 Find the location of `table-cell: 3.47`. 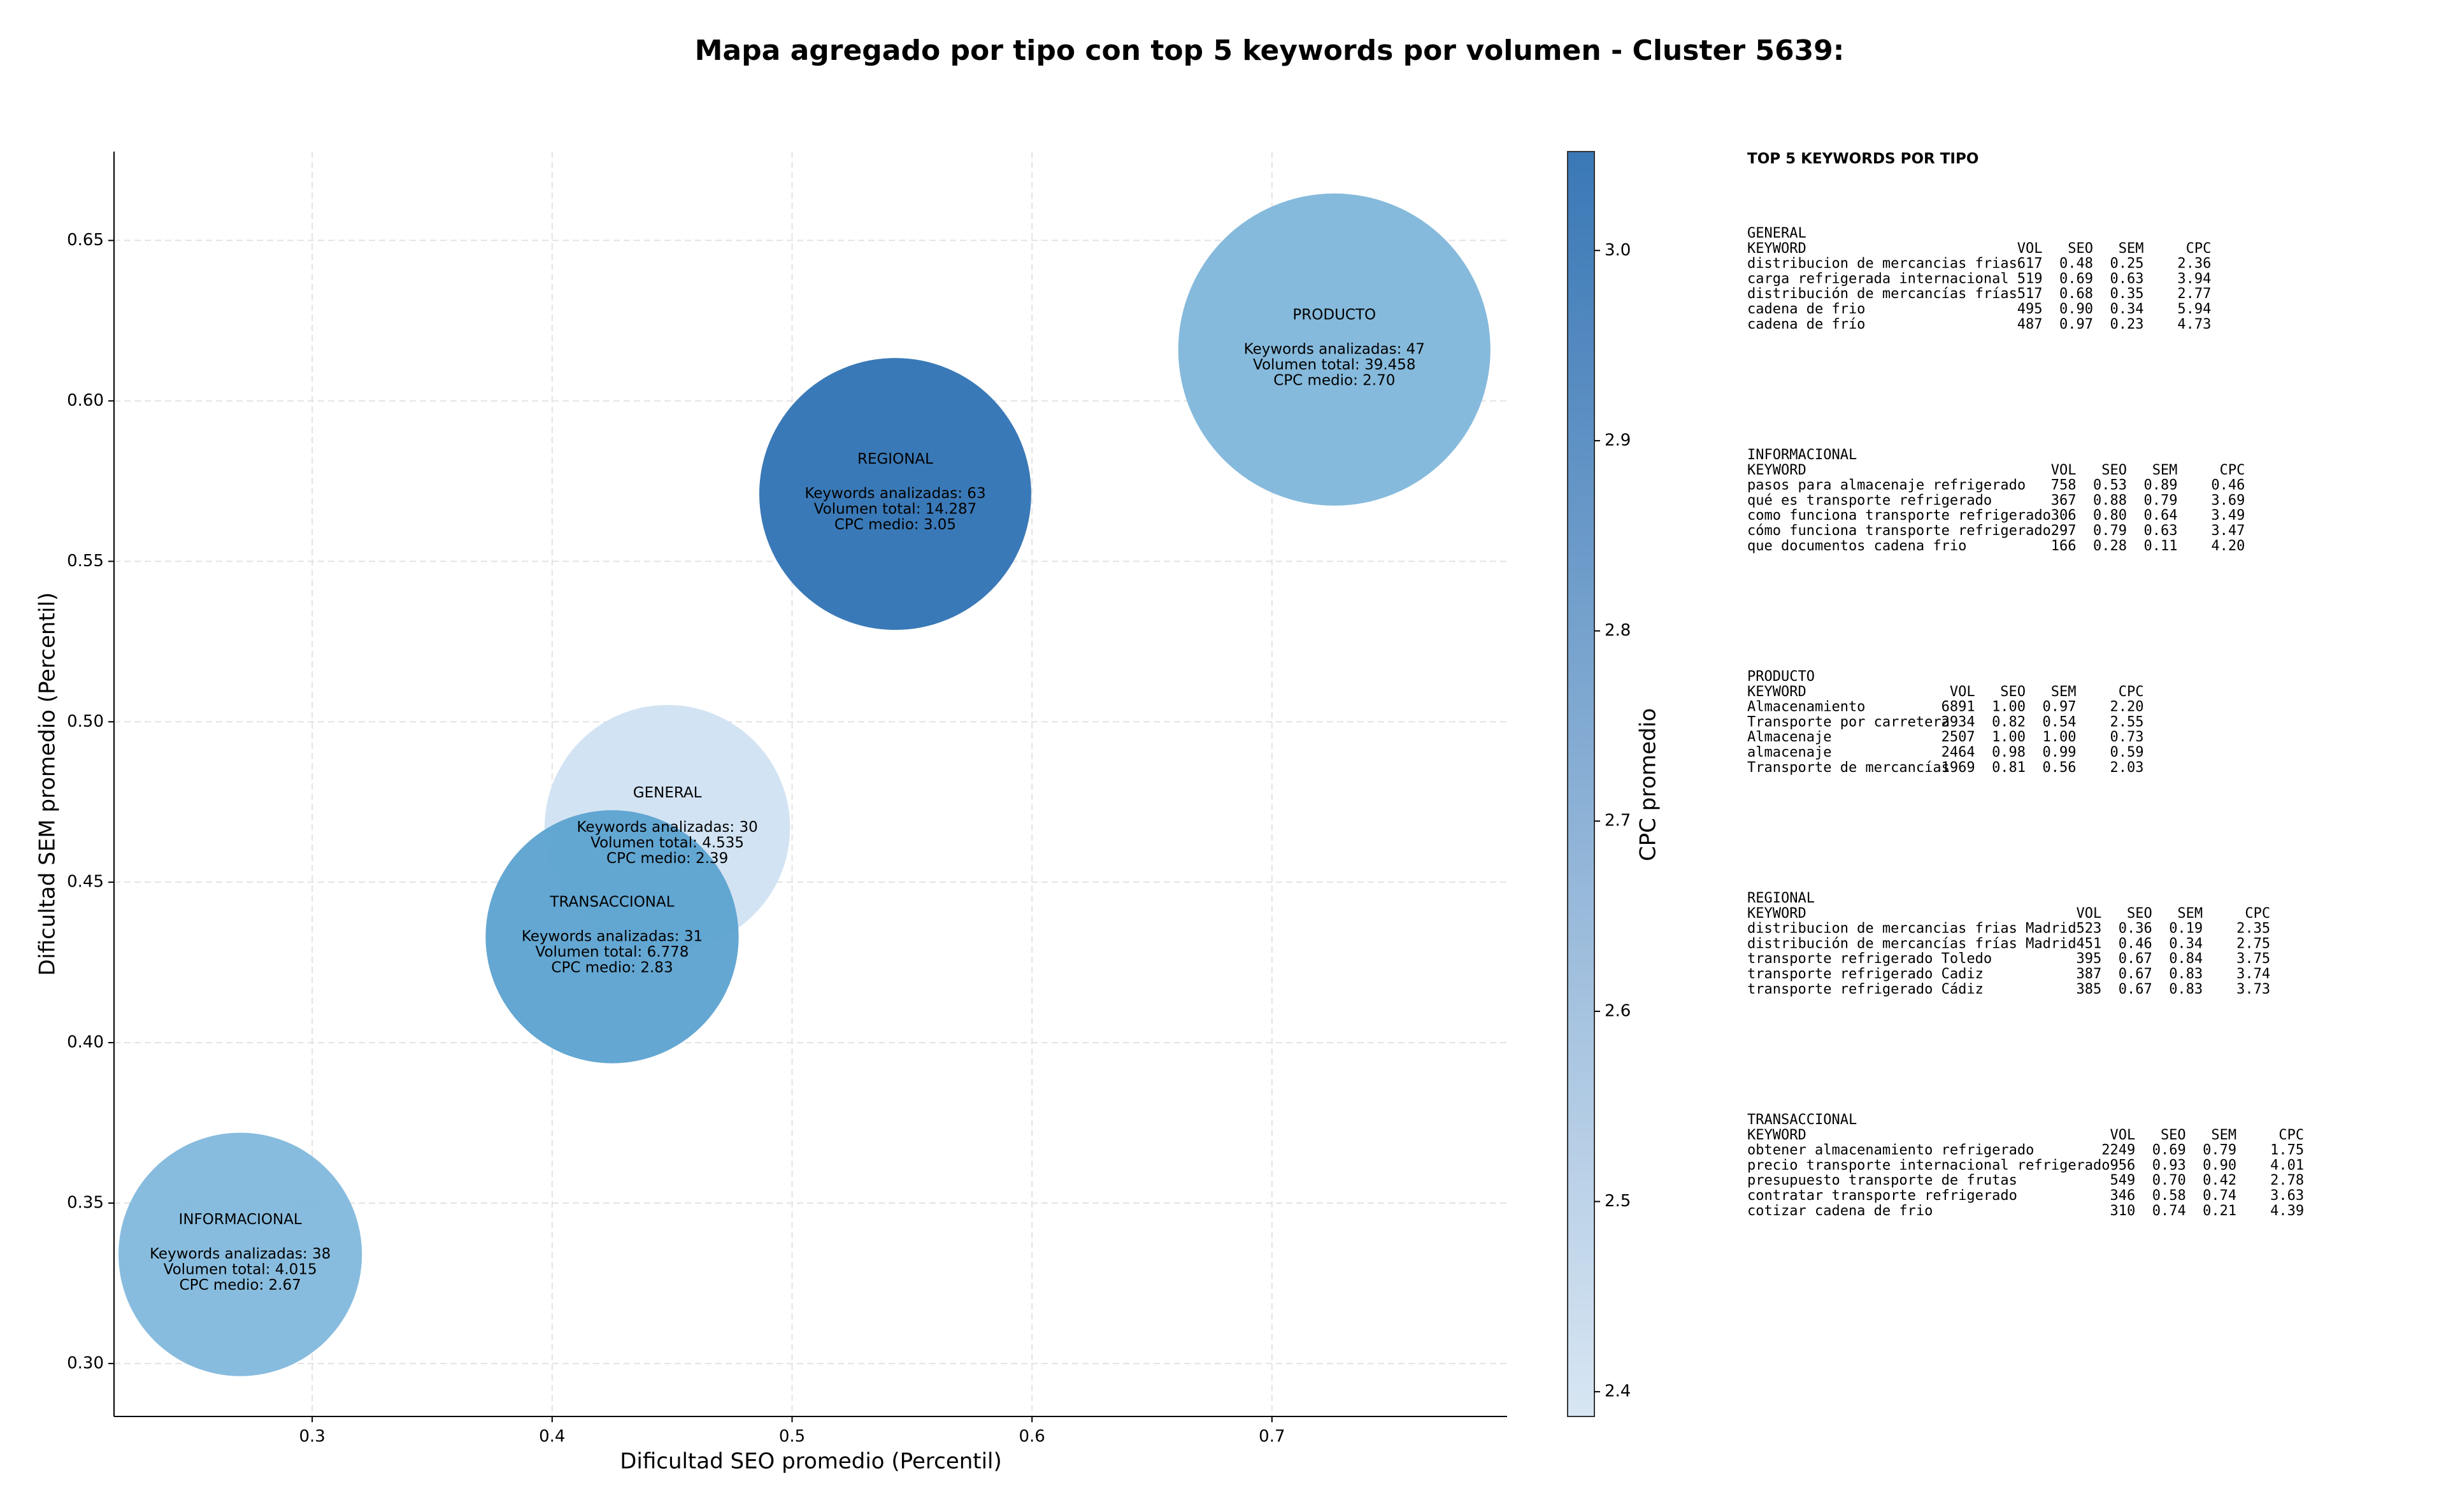

table-cell: 3.47 is located at coordinates (2228, 531).